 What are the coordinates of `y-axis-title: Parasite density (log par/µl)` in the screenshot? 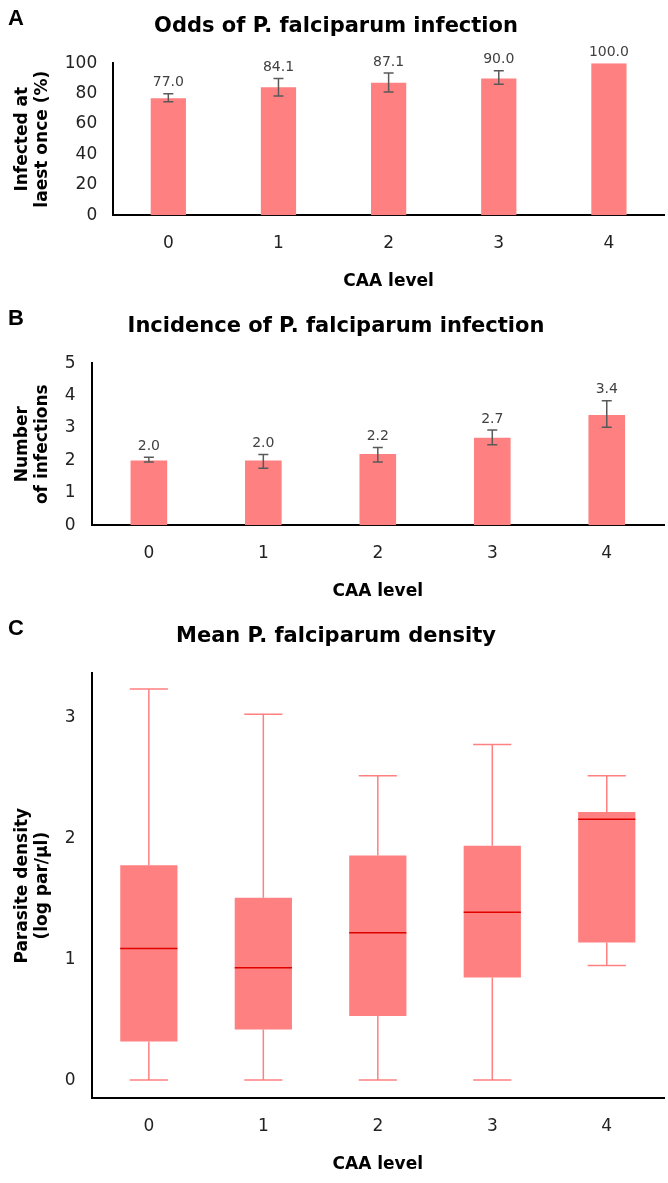 It's located at (31, 885).